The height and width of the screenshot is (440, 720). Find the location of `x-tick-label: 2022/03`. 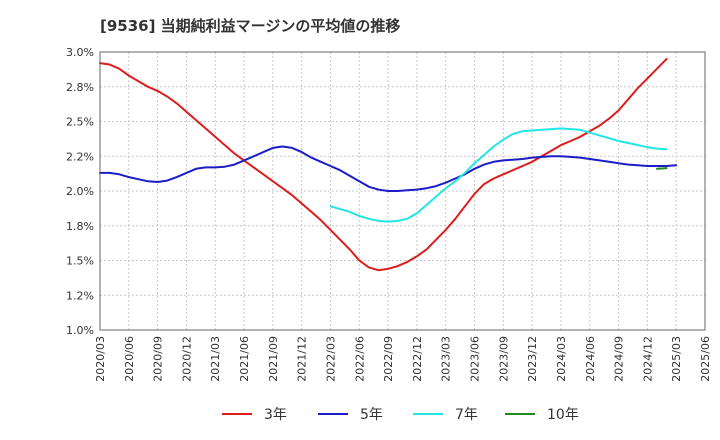

x-tick-label: 2022/03 is located at coordinates (330, 359).